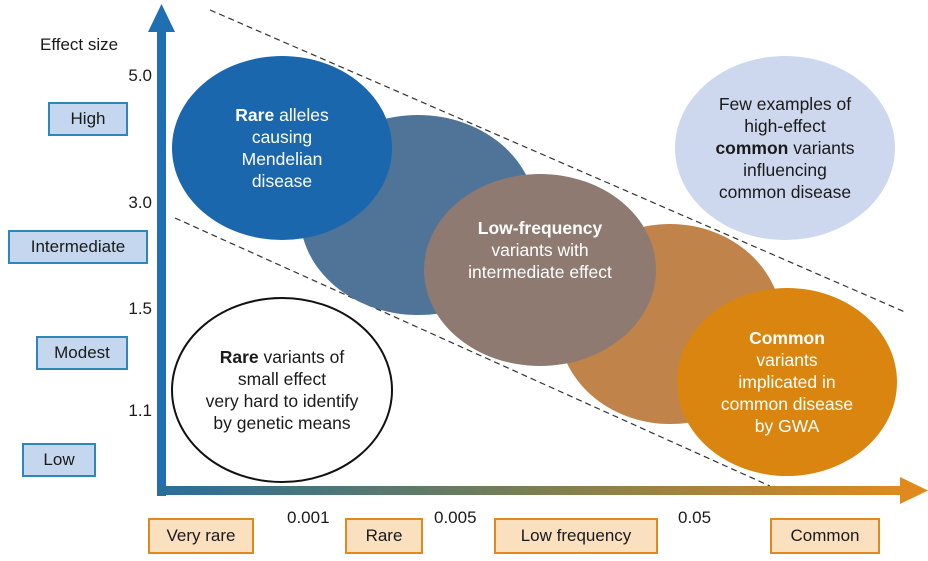  I want to click on few-examples-bold: common, so click(752, 148).